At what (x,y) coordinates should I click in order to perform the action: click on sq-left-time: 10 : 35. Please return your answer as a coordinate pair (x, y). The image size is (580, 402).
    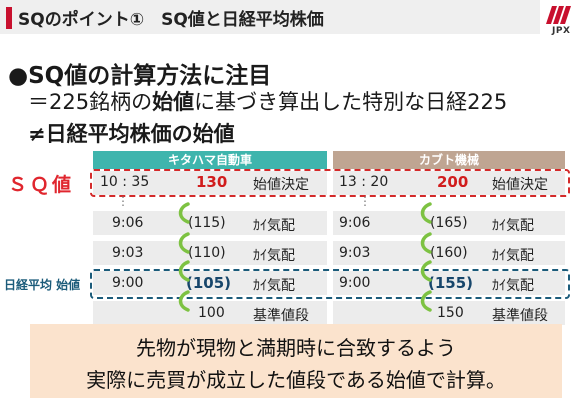
    Looking at the image, I should click on (125, 182).